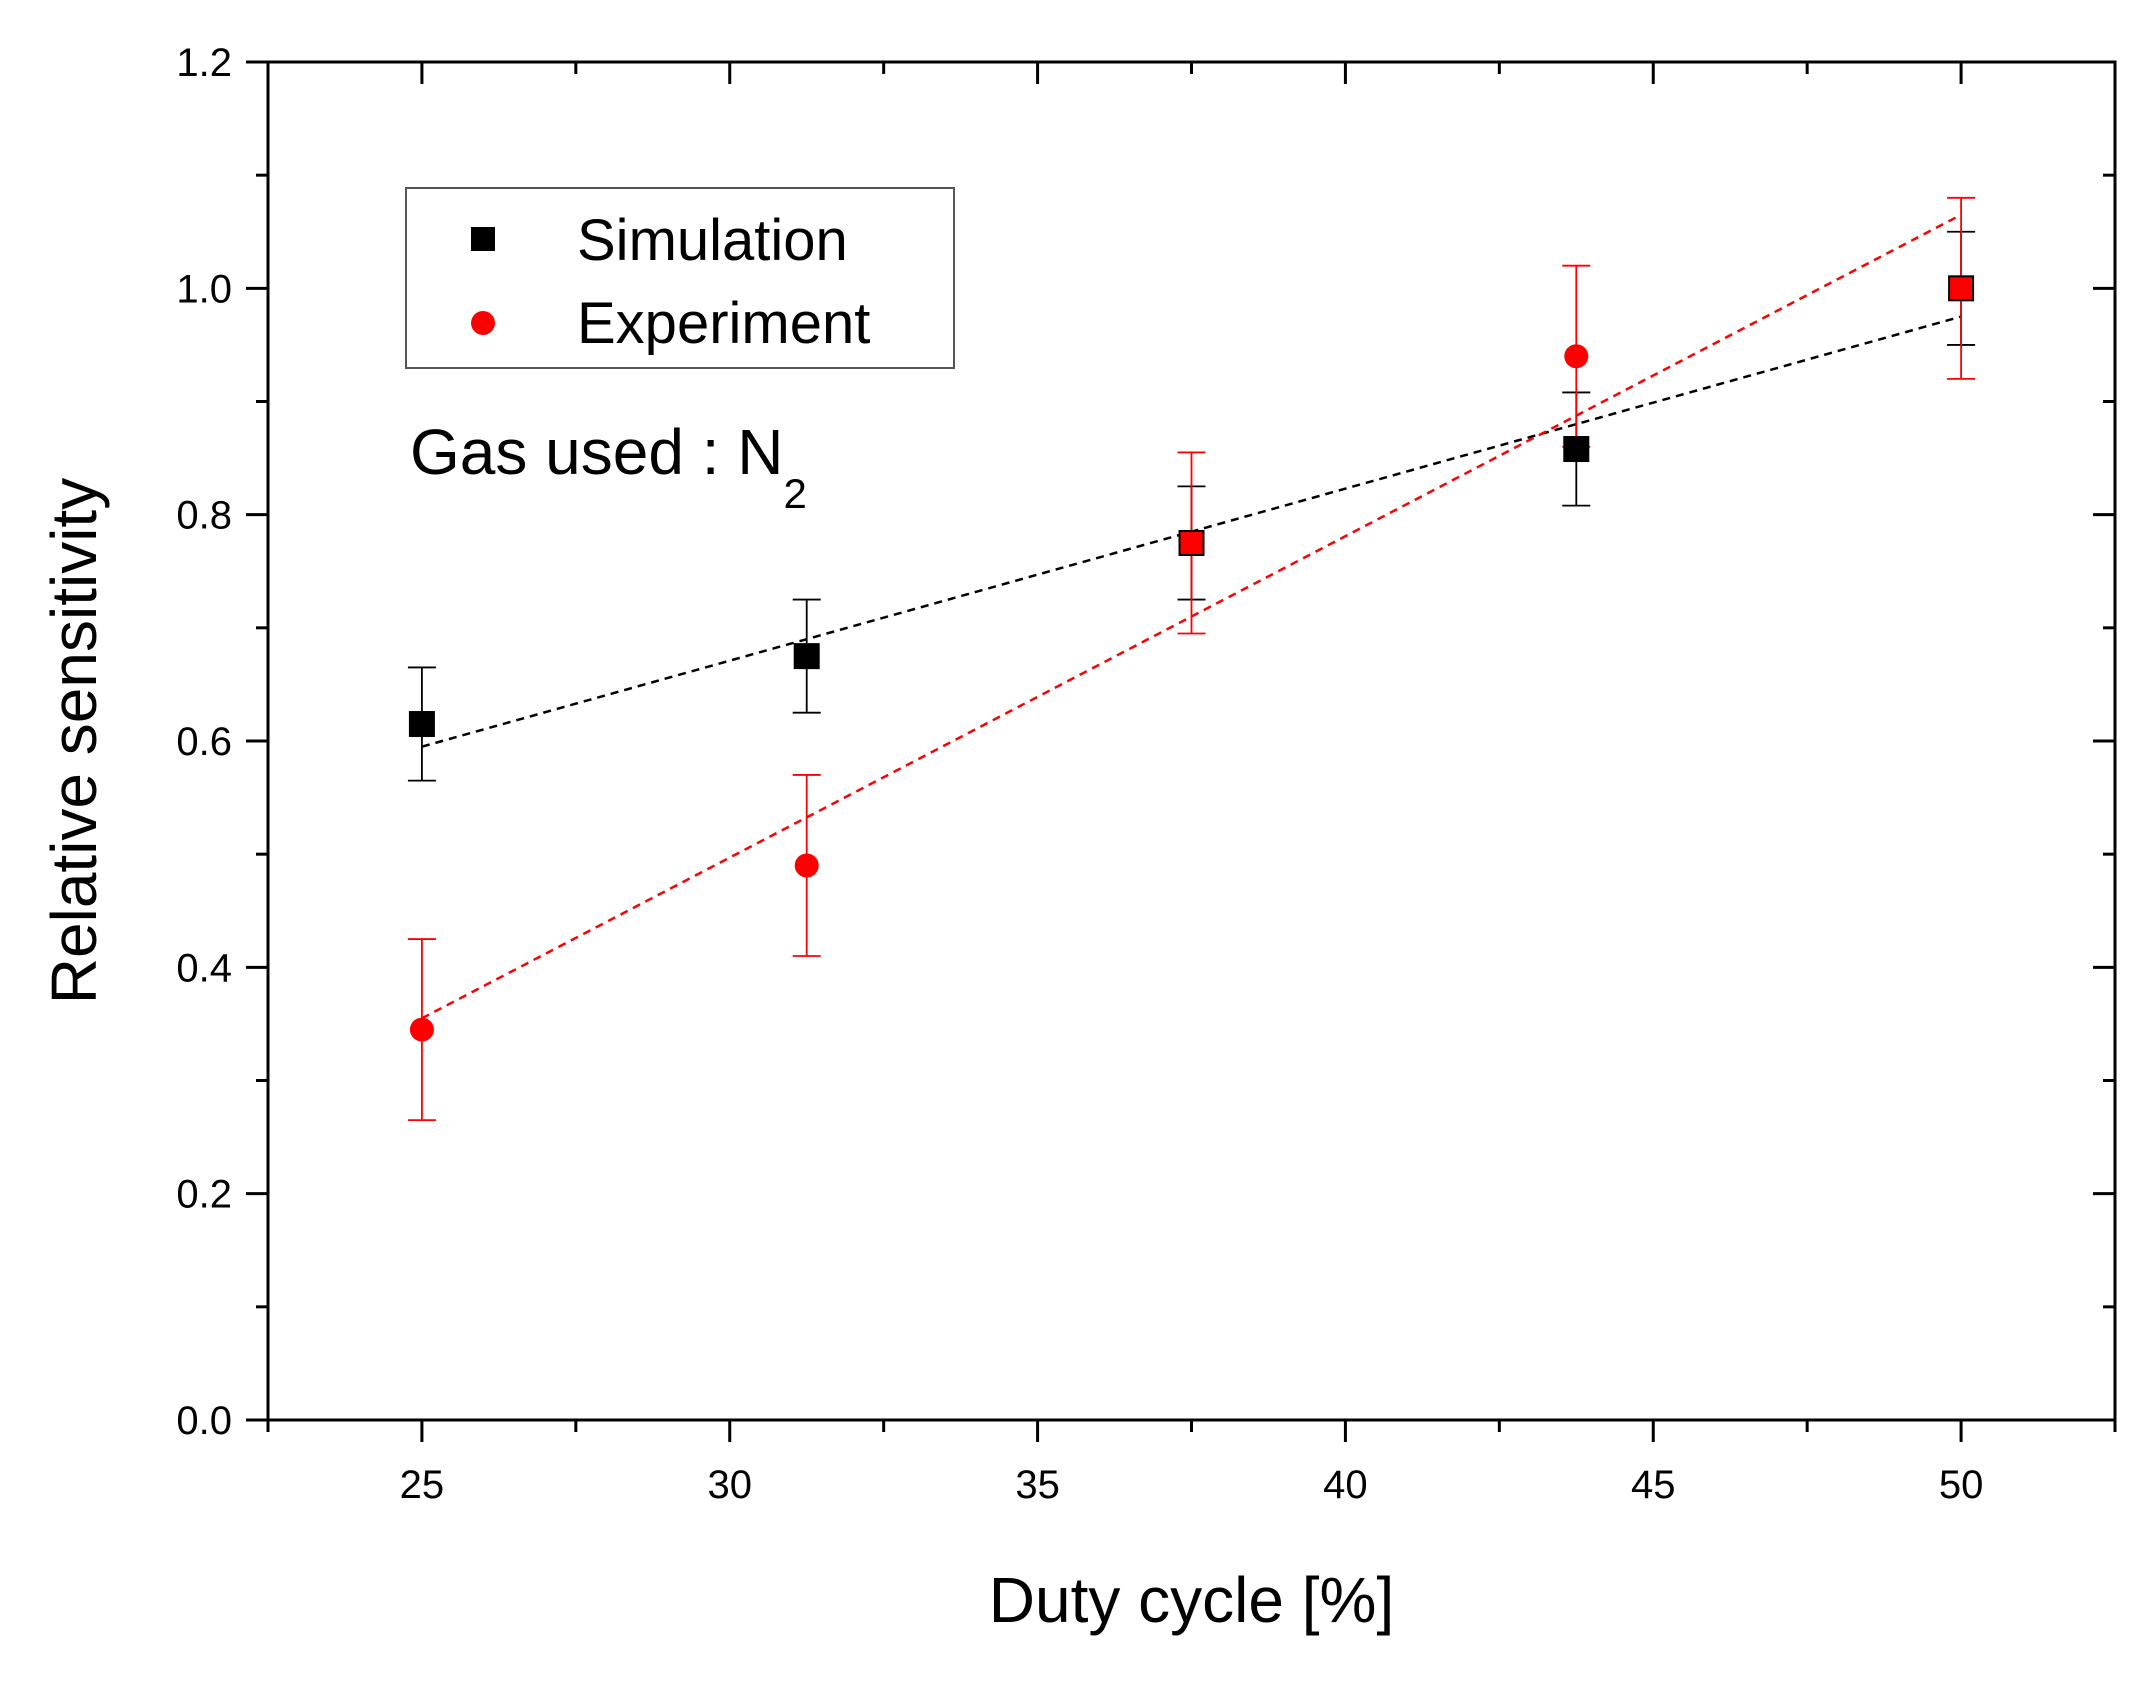 This screenshot has height=1685, width=2142. Describe the element at coordinates (1961, 1485) in the screenshot. I see `x-tick-label: 50` at that location.